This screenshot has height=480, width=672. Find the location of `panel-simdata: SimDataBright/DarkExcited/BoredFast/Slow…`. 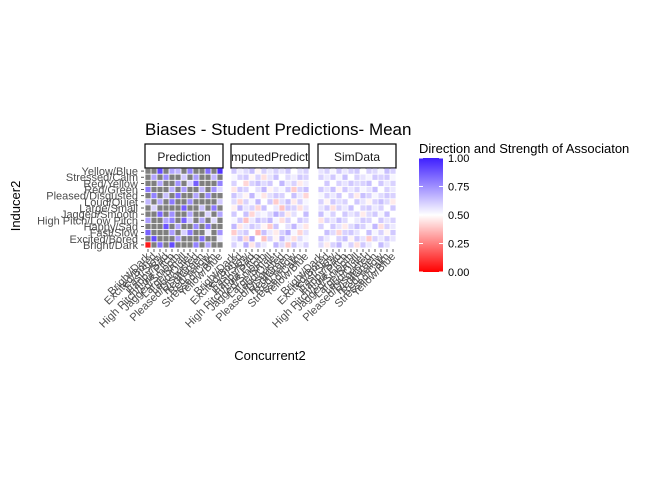

panel-simdata: SimDataBright/DarkExcited/BoredFast/Slow… is located at coordinates (334, 236).